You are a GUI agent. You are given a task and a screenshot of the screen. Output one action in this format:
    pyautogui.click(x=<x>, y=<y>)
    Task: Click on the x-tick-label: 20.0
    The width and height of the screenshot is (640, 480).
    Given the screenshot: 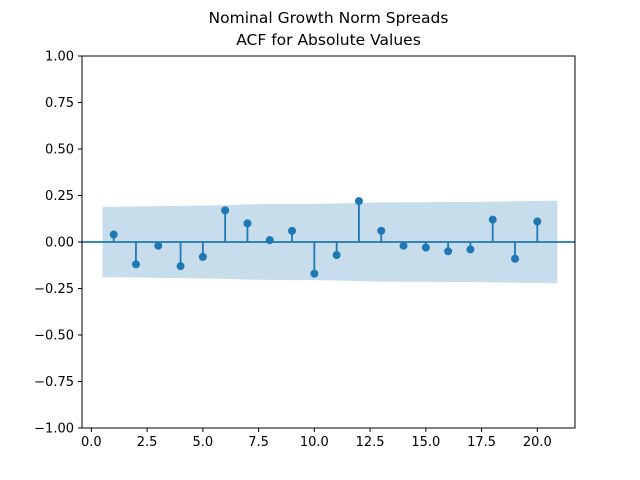 What is the action you would take?
    pyautogui.click(x=537, y=442)
    